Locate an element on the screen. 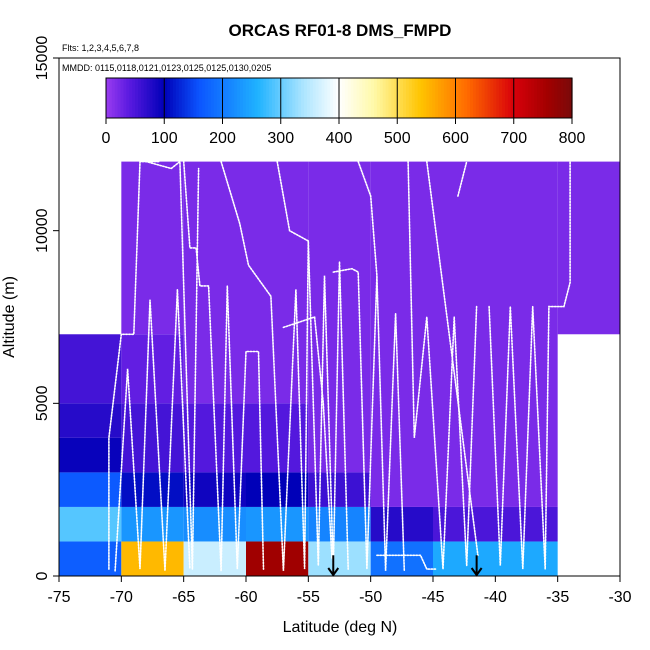  y-tick-label: 10000 is located at coordinates (42, 230).